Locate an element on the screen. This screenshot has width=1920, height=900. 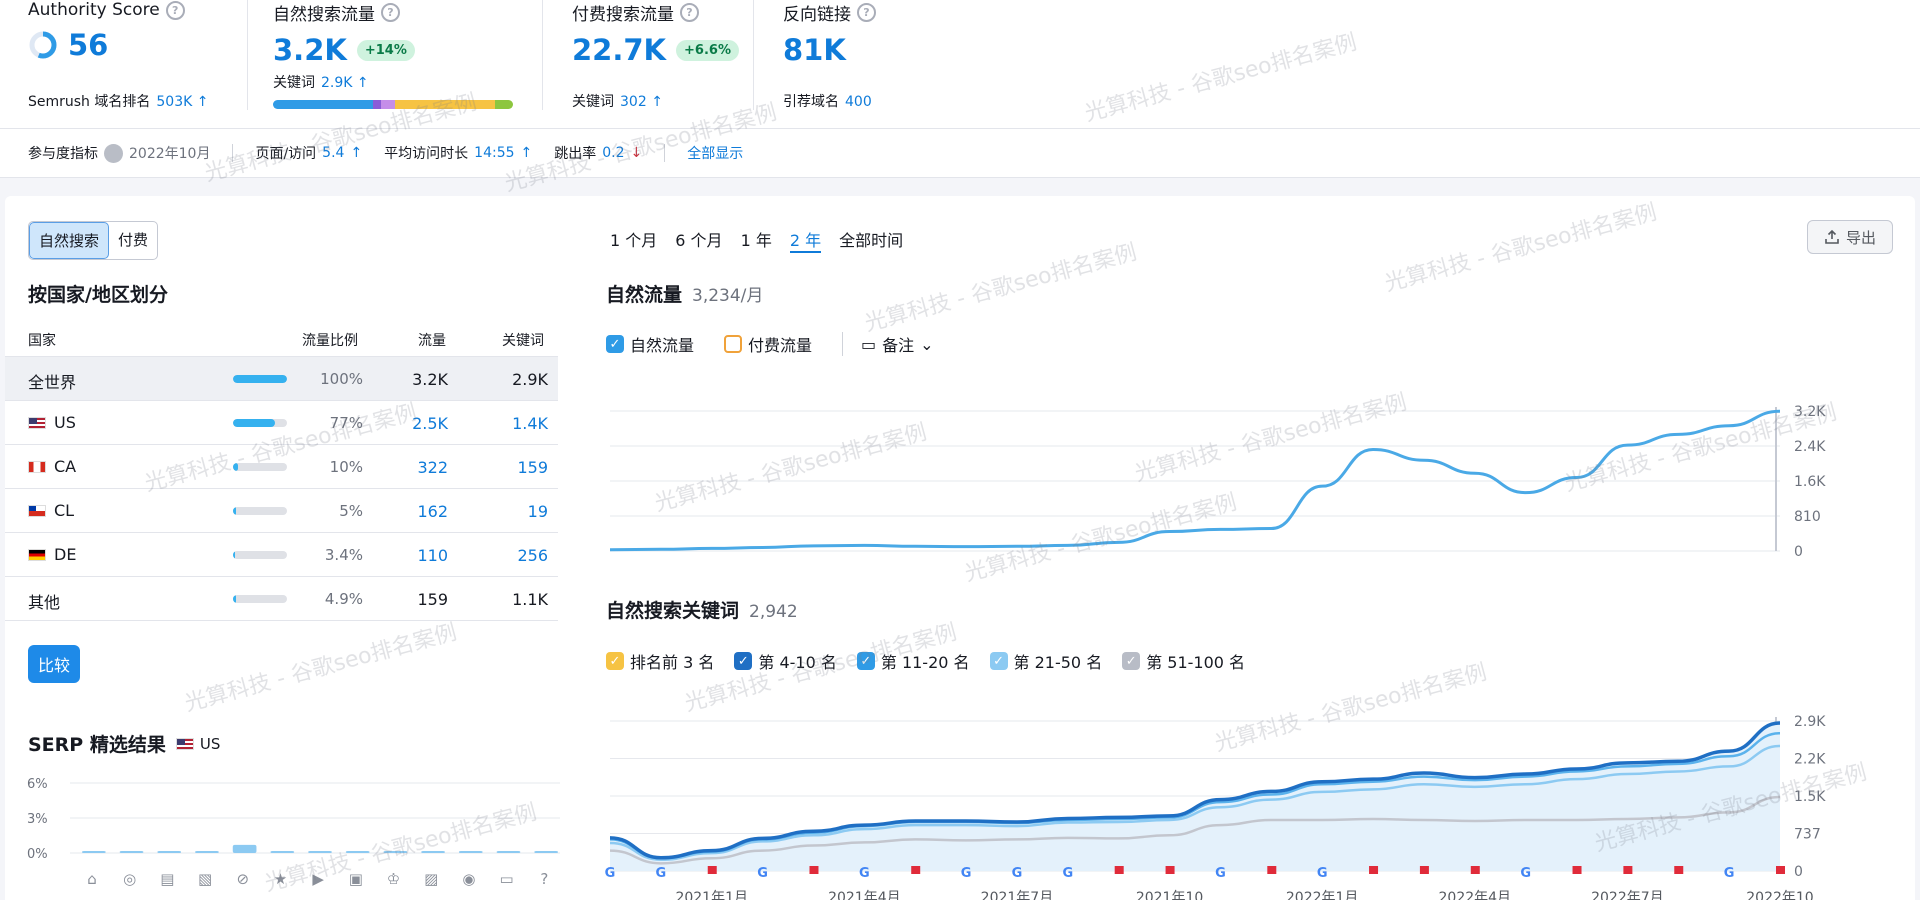
tab-organic: 自然搜索 is located at coordinates (69, 240).